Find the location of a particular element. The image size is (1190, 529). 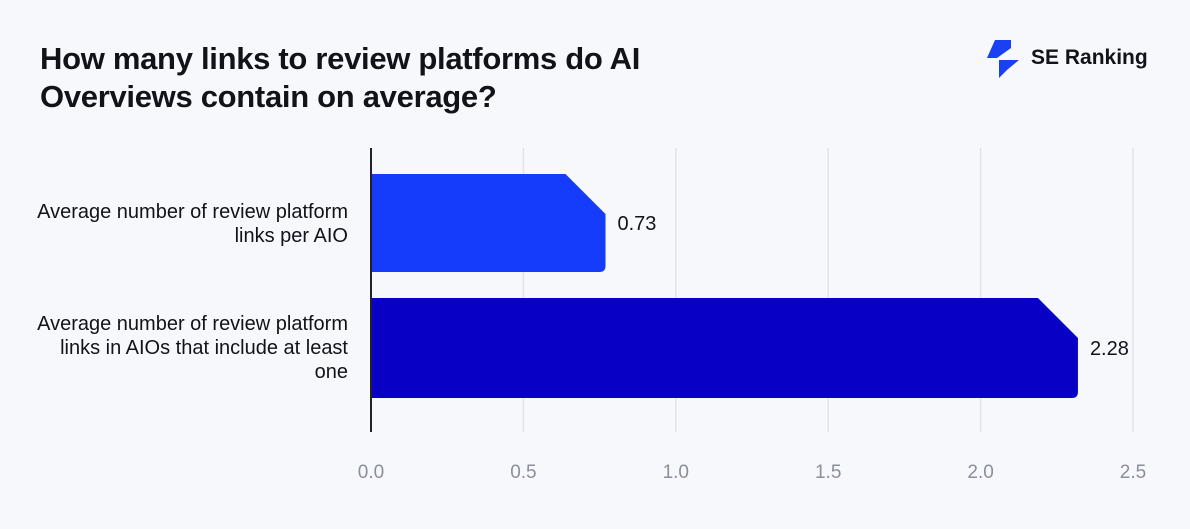

logo: SE Ranking is located at coordinates (1066, 58).